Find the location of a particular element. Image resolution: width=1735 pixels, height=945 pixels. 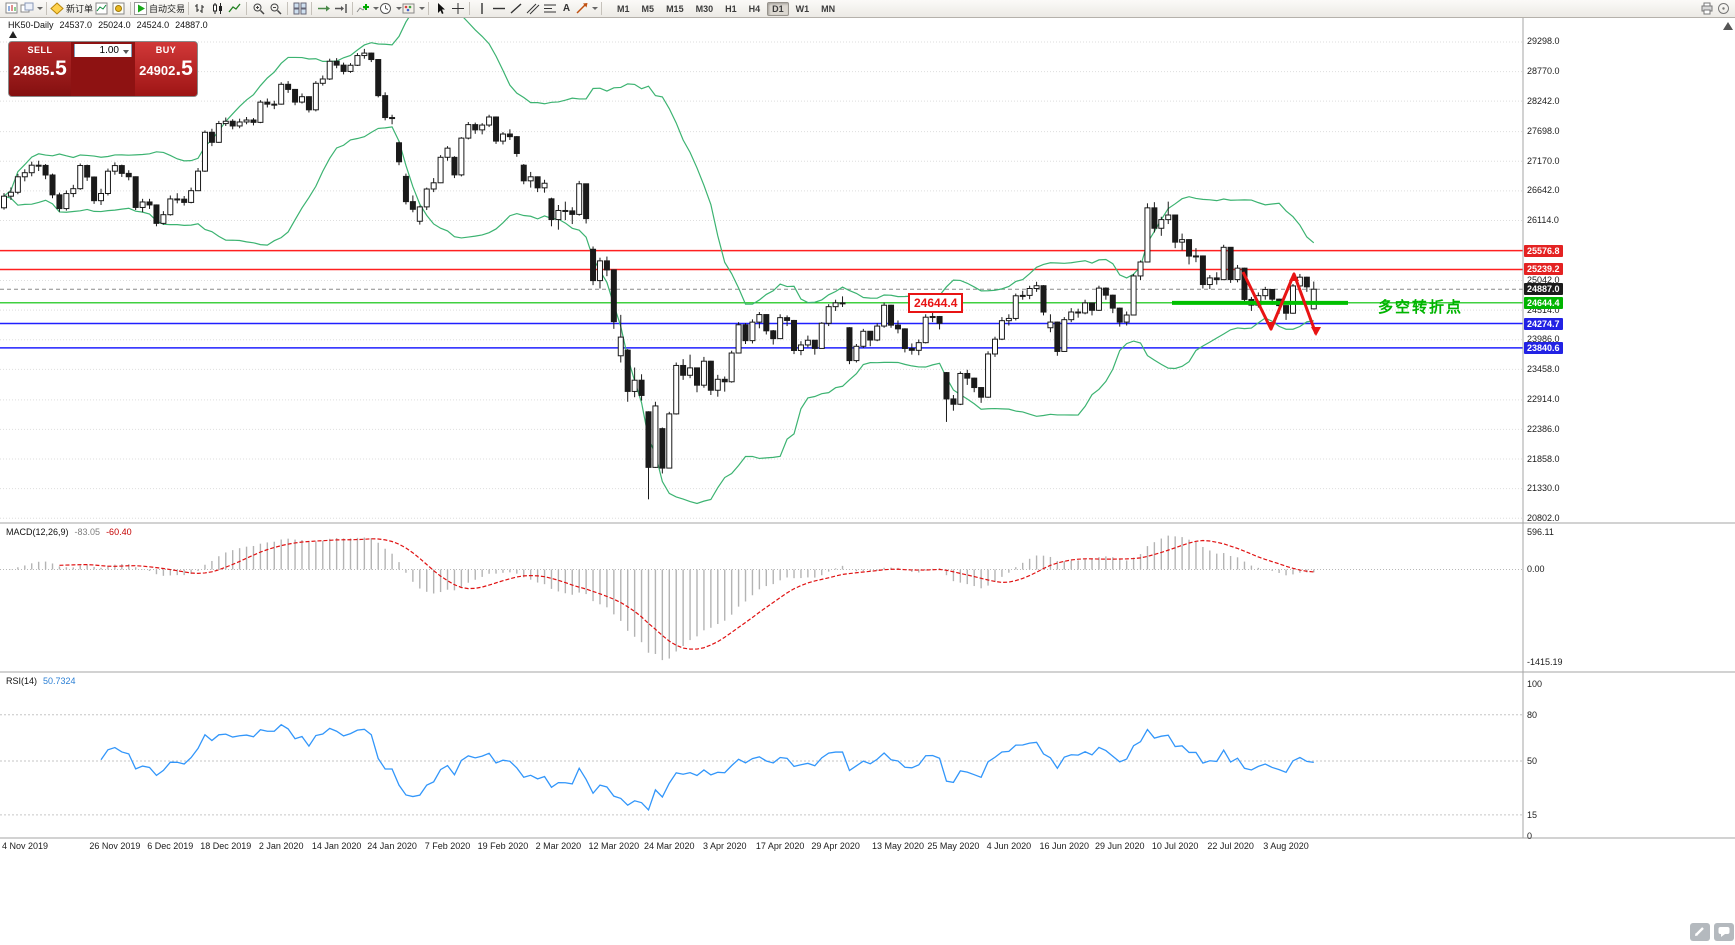

indicators-button is located at coordinates (368, 9).